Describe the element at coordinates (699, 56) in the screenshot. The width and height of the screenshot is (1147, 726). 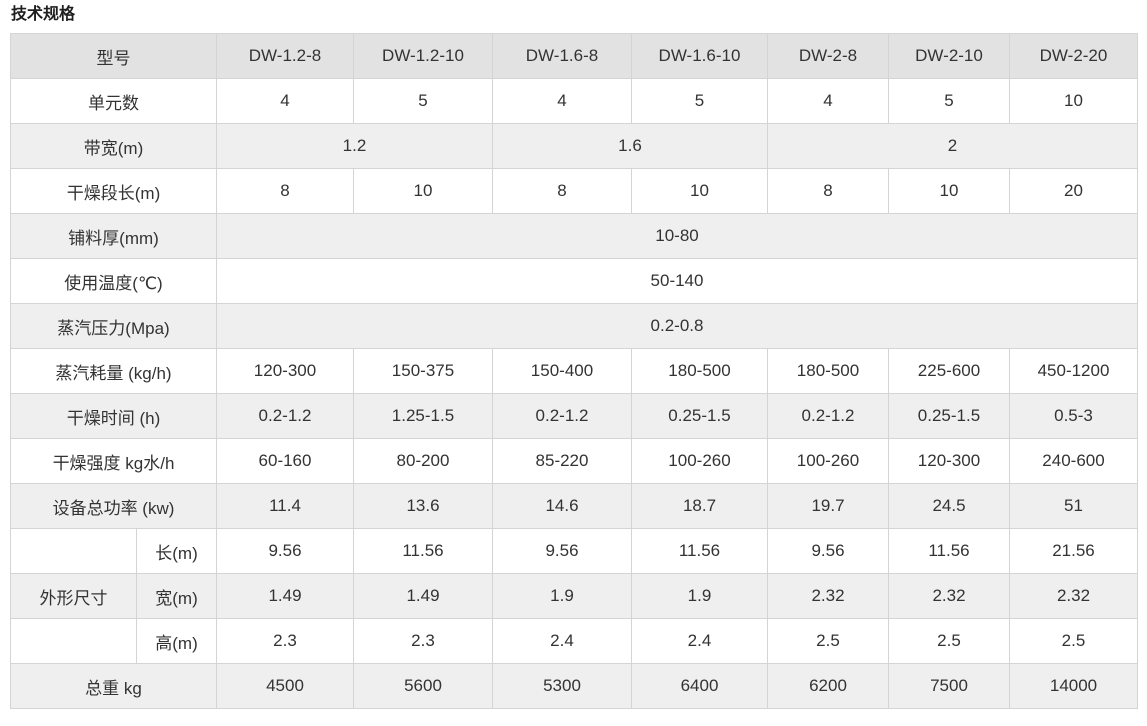
I see `model-header-cell: DW-1.6-10` at that location.